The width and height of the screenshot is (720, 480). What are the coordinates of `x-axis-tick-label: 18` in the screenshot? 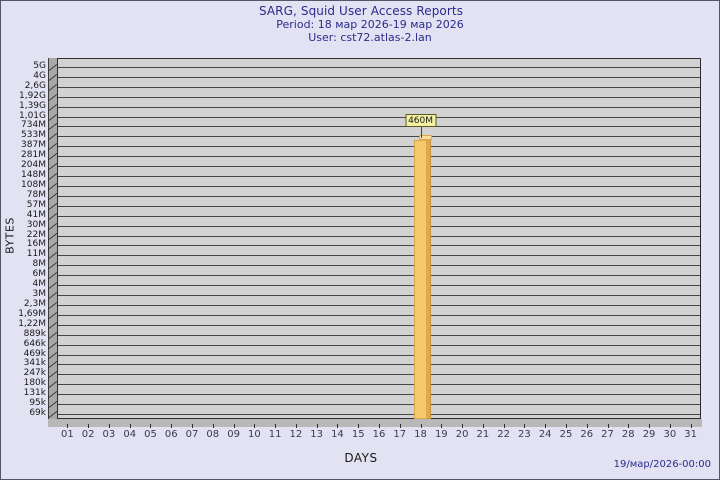 It's located at (420, 434).